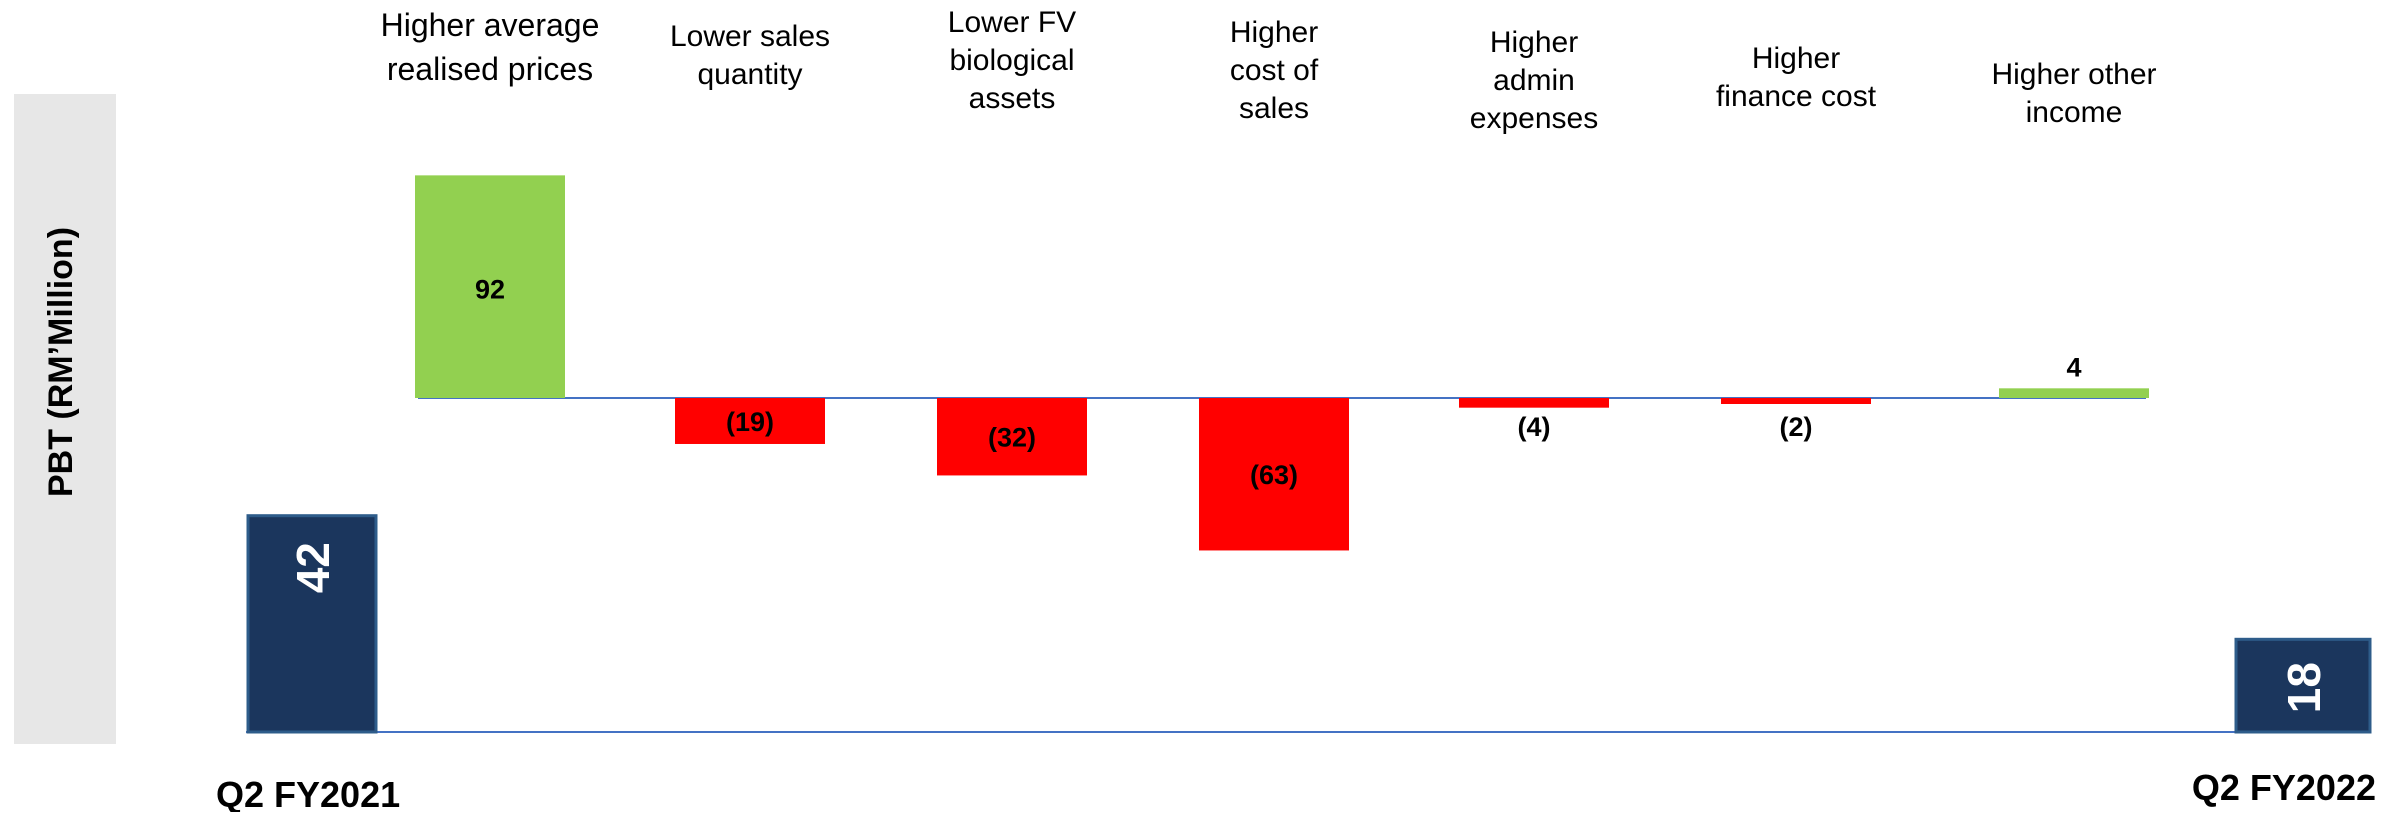 The width and height of the screenshot is (2392, 817). I want to click on bar-higher-admin-expenses, so click(1534, 403).